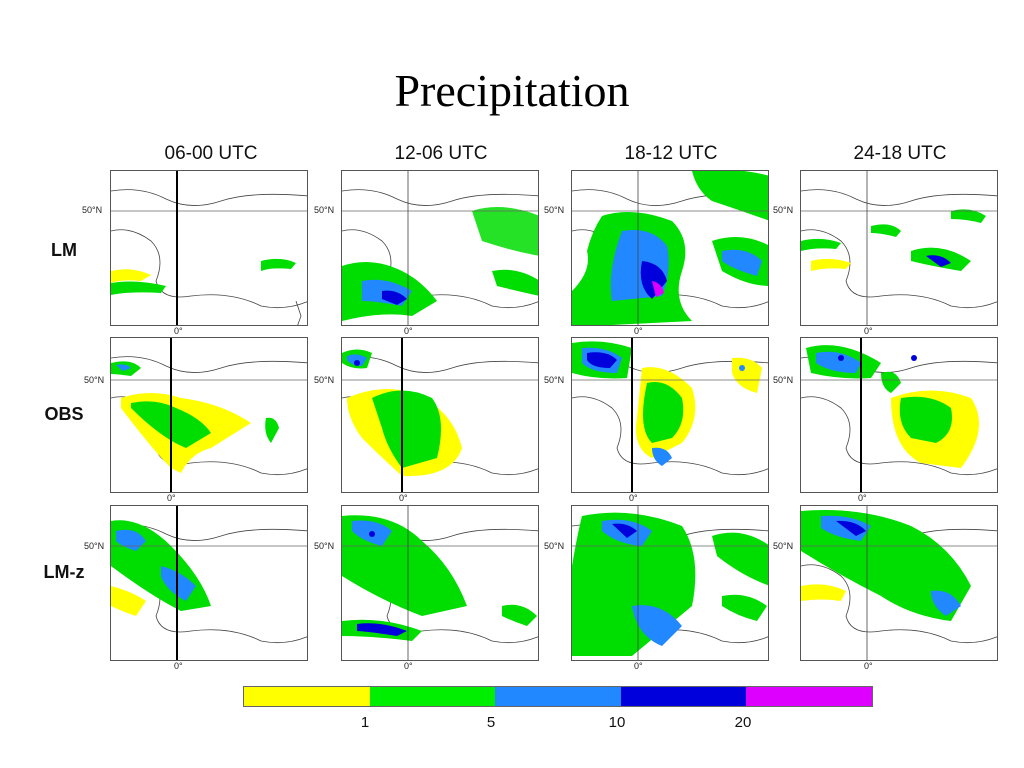 Image resolution: width=1024 pixels, height=768 pixels. I want to click on legend-tick-1: 1, so click(365, 722).